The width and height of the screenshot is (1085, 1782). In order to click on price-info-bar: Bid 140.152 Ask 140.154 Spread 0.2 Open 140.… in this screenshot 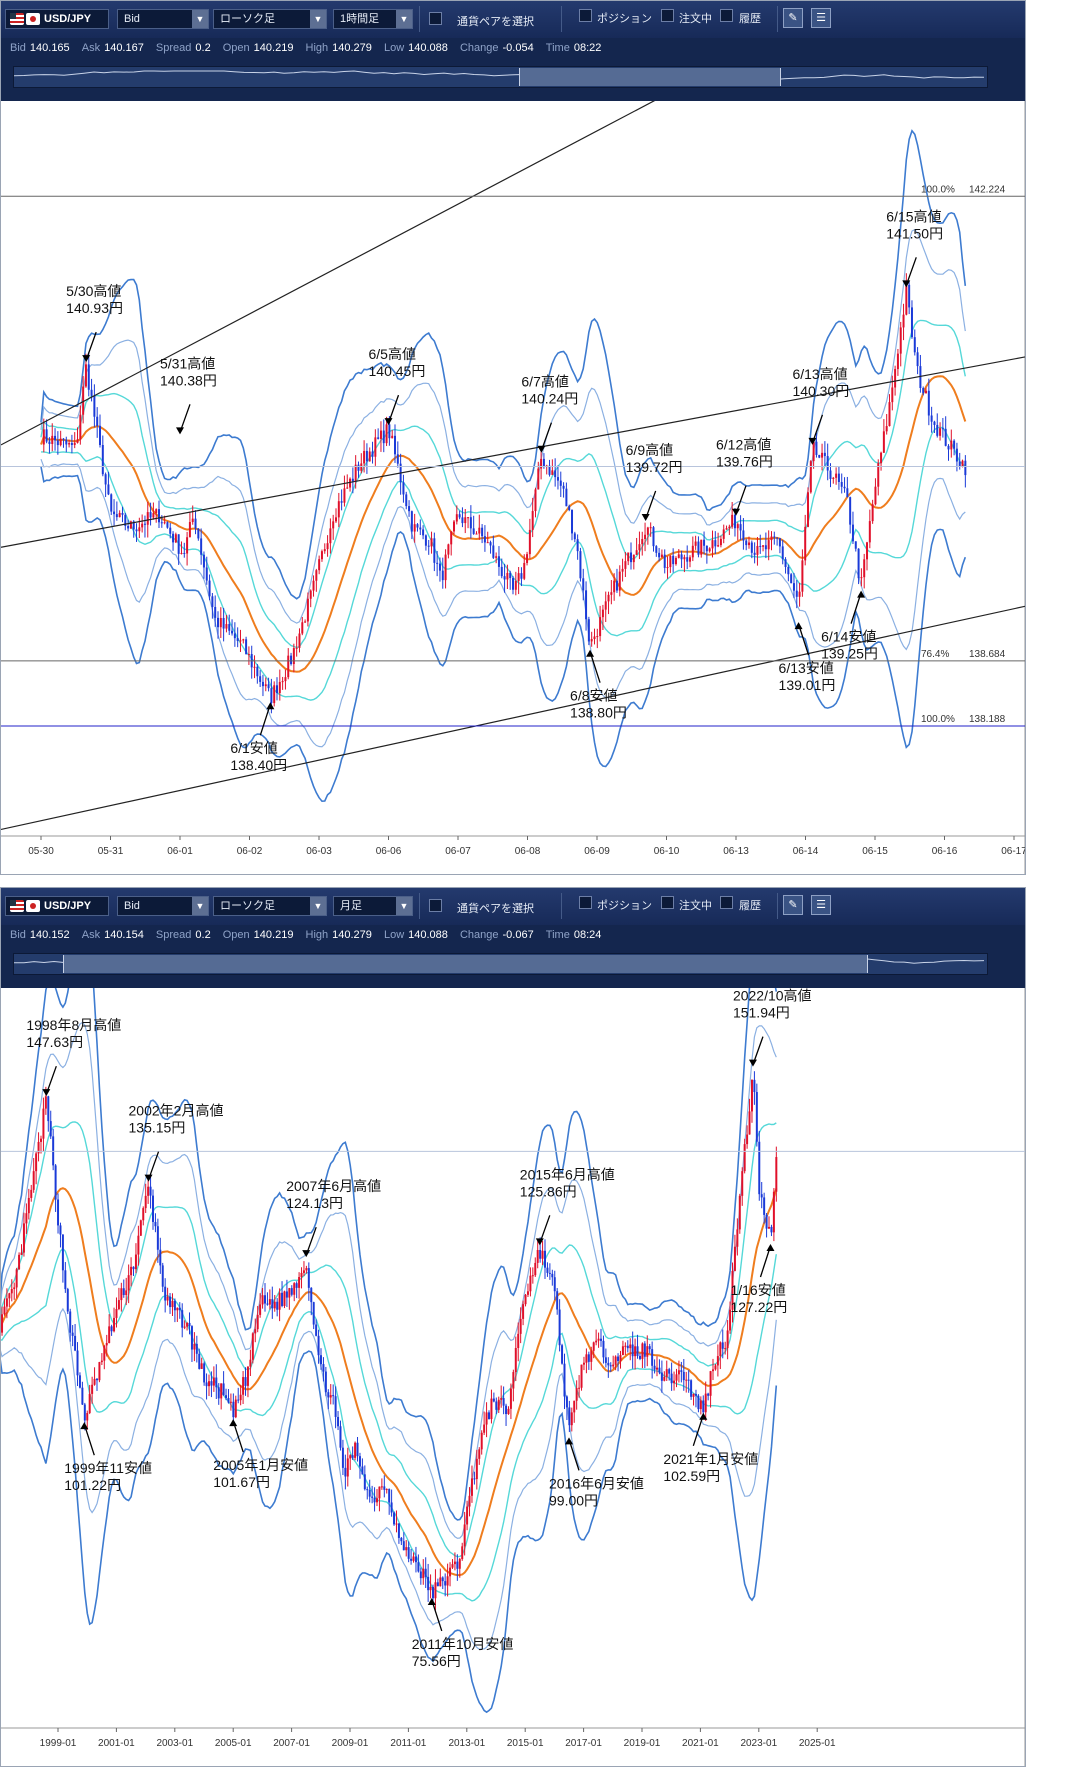, I will do `click(513, 935)`.